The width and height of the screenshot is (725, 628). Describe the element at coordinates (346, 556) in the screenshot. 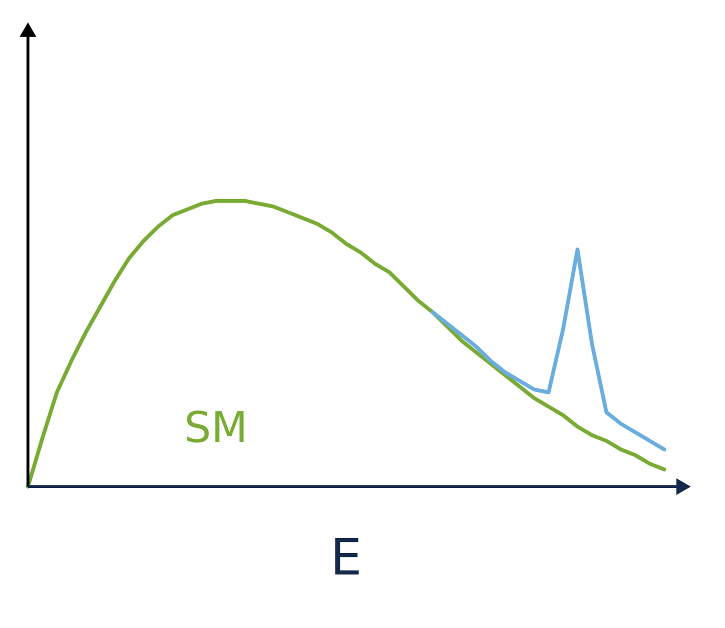

I see `x-axis-title: E` at that location.